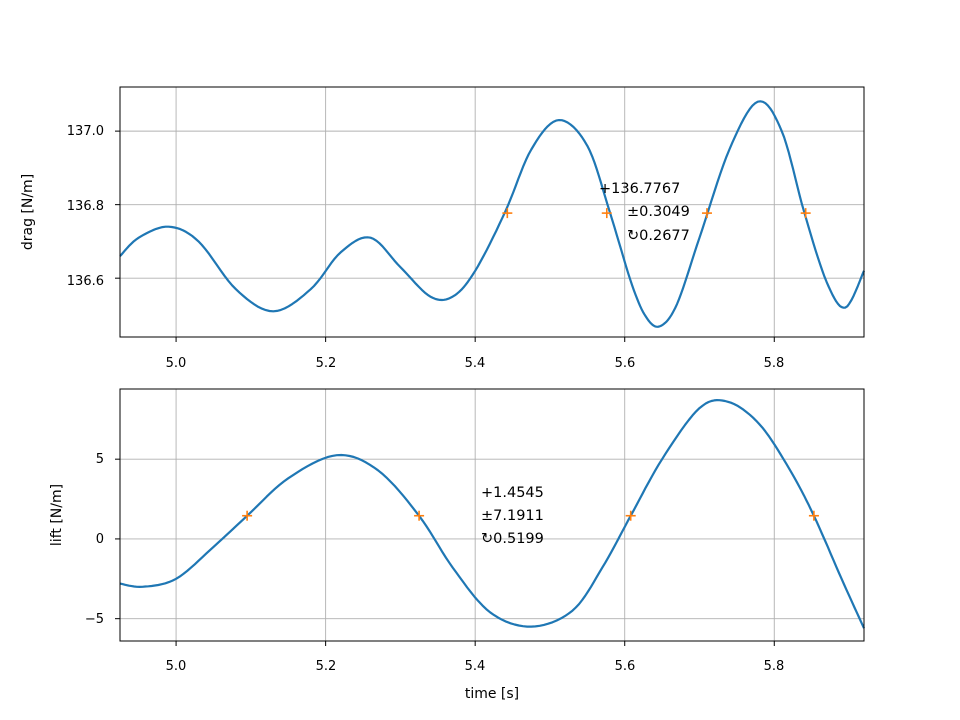  Describe the element at coordinates (512, 493) in the screenshot. I see `lift-annotation-mean: +1.4545` at that location.